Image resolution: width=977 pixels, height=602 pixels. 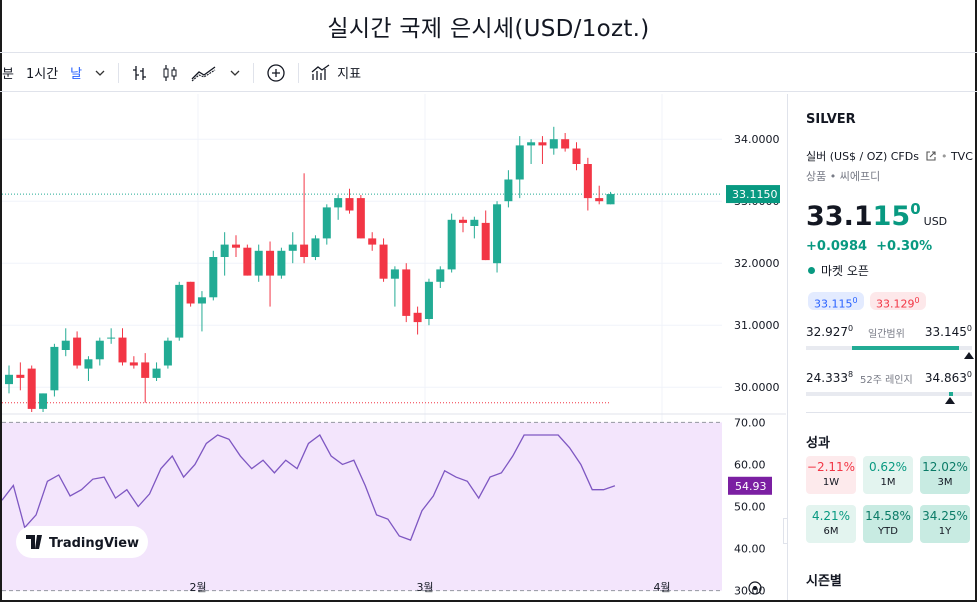 I want to click on day-range-bar, so click(x=889, y=348).